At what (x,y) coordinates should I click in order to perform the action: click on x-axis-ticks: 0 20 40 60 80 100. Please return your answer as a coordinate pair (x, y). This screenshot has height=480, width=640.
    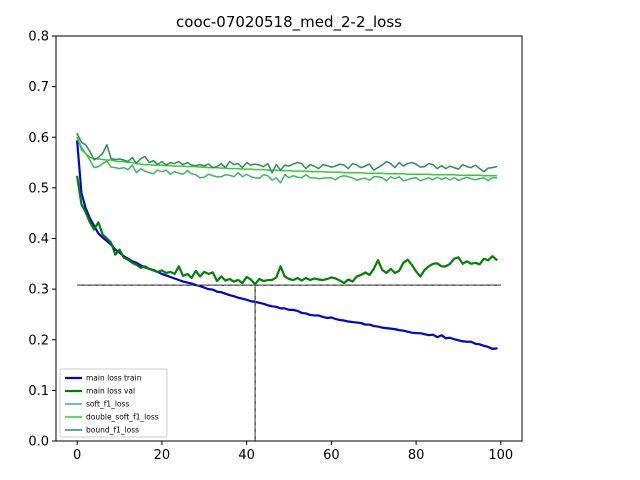
    Looking at the image, I should click on (293, 452).